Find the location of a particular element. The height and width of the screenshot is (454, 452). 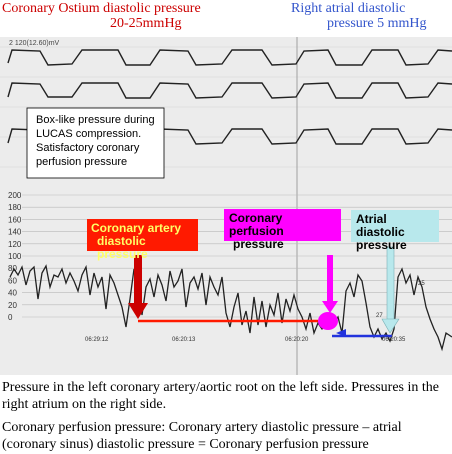

callout-atrial: Atrial diastolic pressure is located at coordinates (395, 231).